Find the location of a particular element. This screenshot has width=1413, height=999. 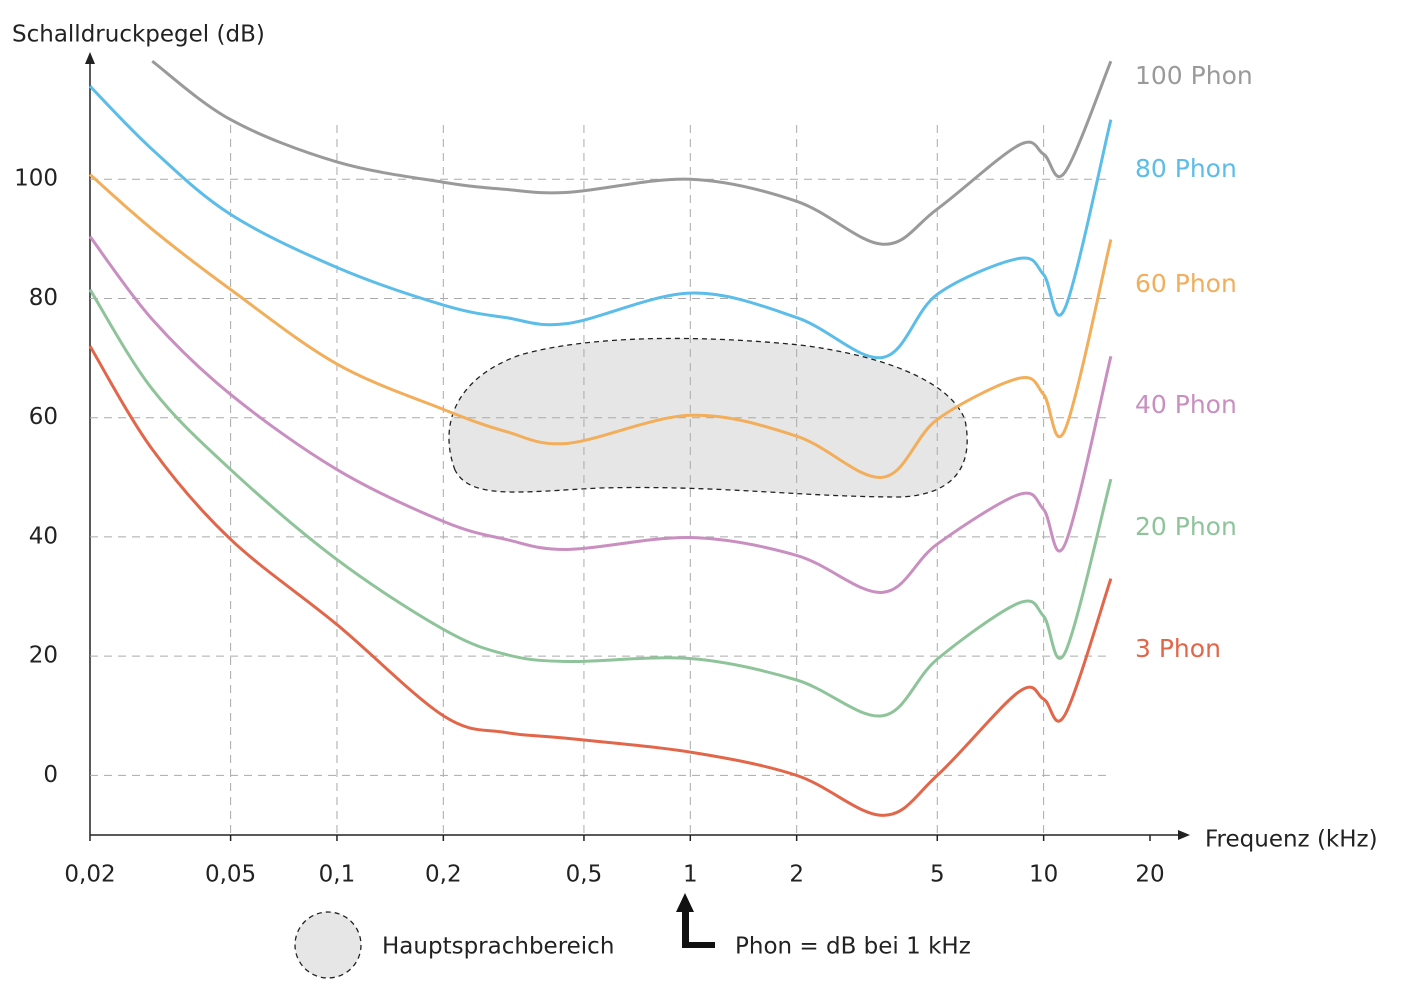

x-axis-arrow is located at coordinates (1184, 835).